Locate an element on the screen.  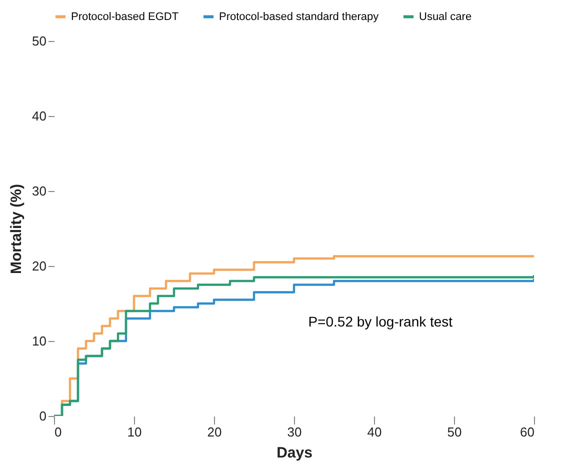
legend-label: Protocol-based EGDT is located at coordinates (125, 16).